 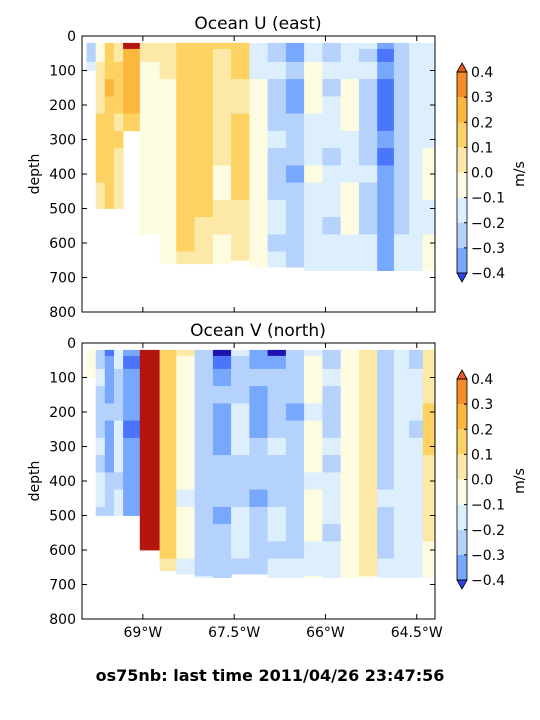 I want to click on colorbar-u: 0.4 0.3 0.2 0.1 0.0 −0.1 −0.2 −0.3 −0.4, so click(x=480, y=172).